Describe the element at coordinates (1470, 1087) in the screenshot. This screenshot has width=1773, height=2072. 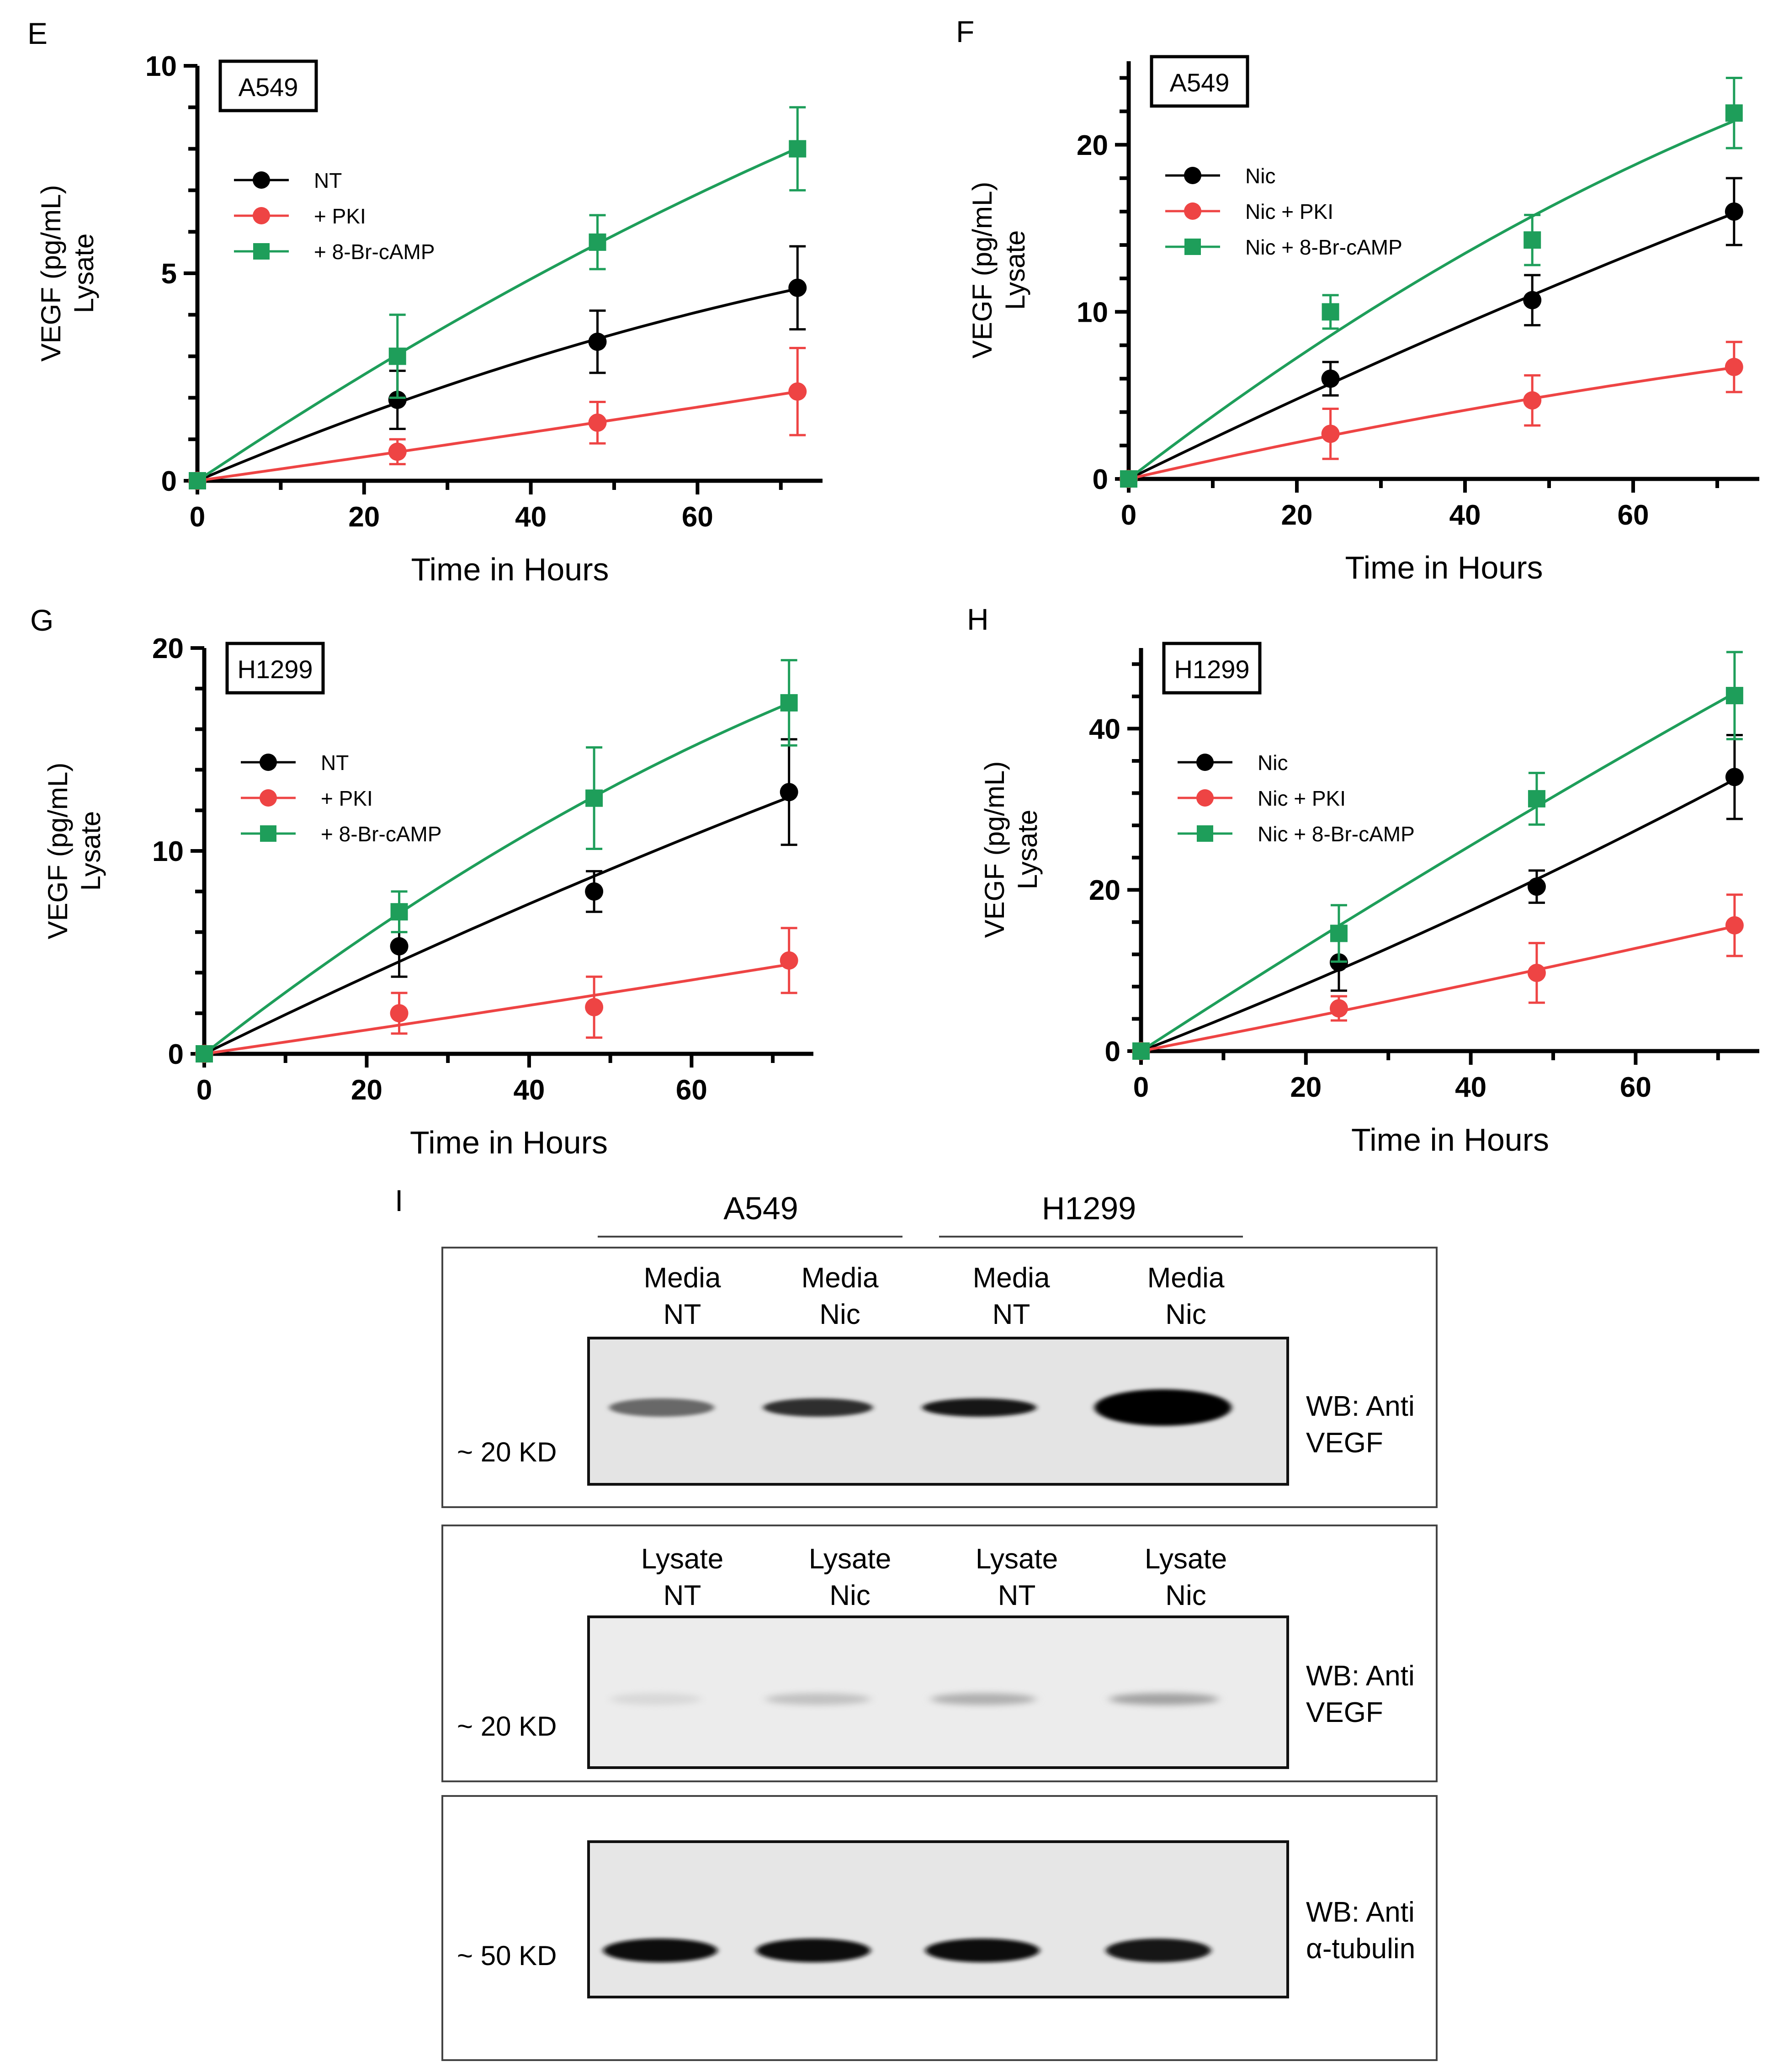
I see `x-tick-label: 40` at that location.